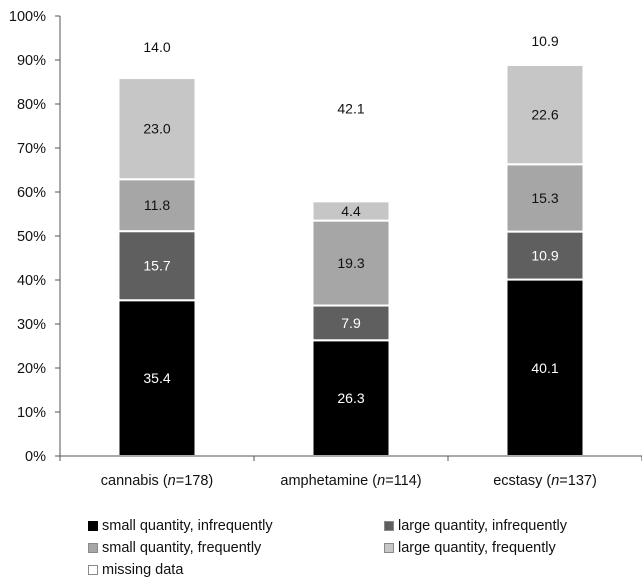 Image resolution: width=642 pixels, height=584 pixels. I want to click on data-label: 35.4, so click(156, 378).